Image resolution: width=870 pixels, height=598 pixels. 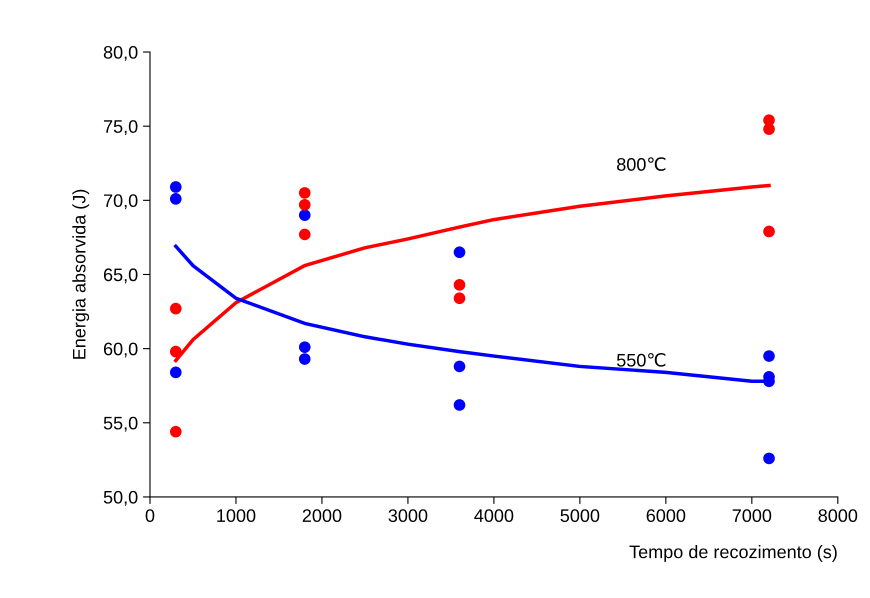 What do you see at coordinates (641, 360) in the screenshot?
I see `series-label: 550℃` at bounding box center [641, 360].